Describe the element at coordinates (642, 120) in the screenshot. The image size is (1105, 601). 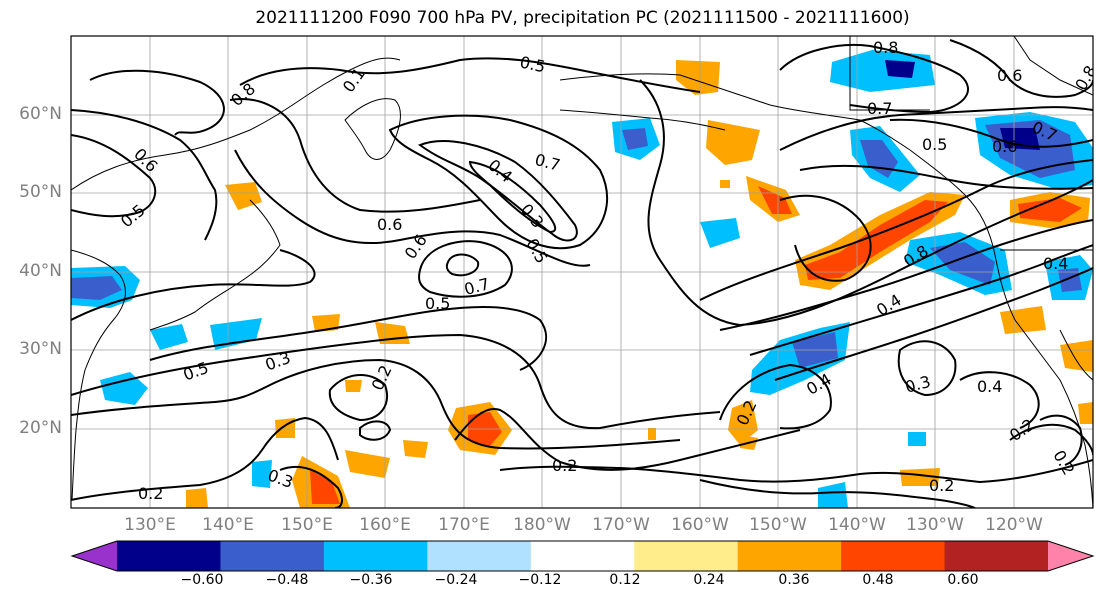
I see `coastline-aleutians` at that location.